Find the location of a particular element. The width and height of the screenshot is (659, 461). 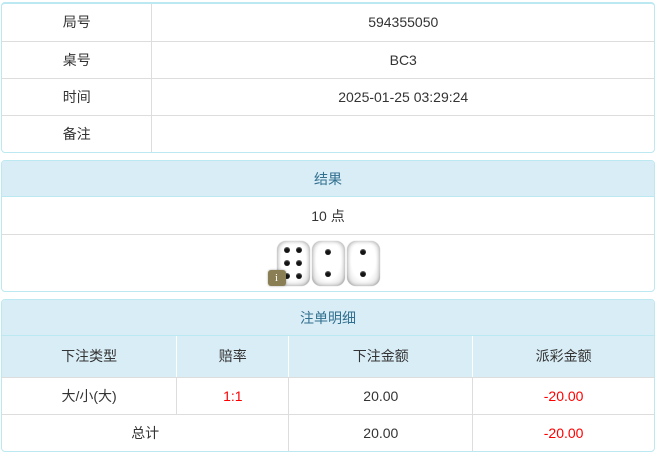

column-header-odds: 赔率 is located at coordinates (232, 357).